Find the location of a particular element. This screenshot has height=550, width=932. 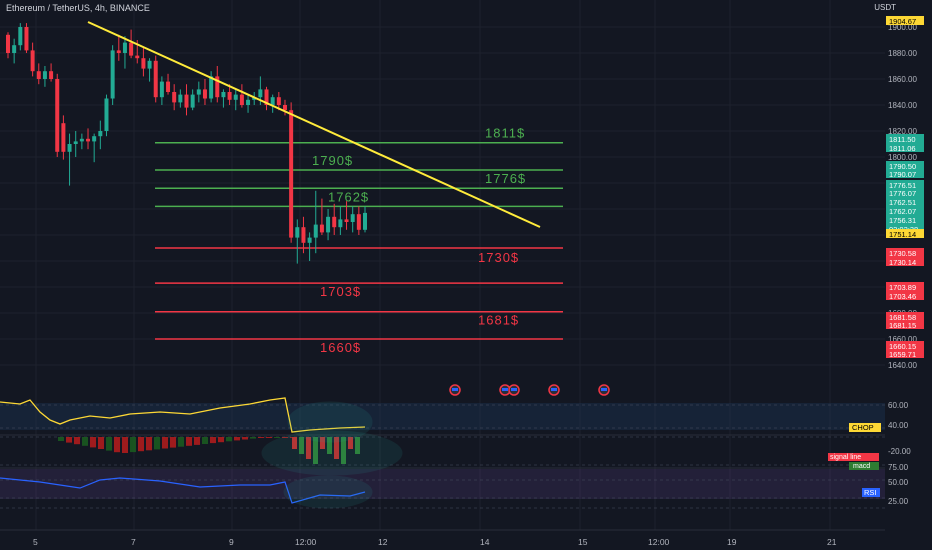

chop-badge-label: CHOP is located at coordinates (863, 427).